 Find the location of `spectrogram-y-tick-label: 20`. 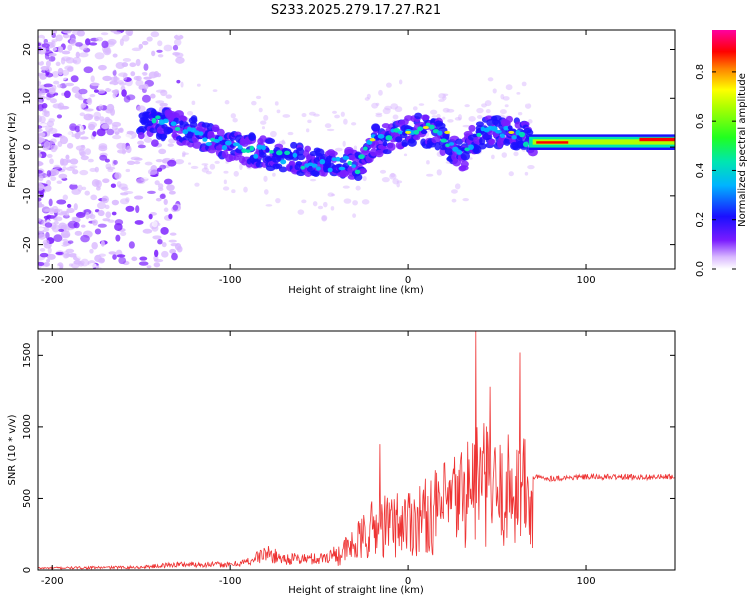

spectrogram-y-tick-label: 20 is located at coordinates (27, 49).